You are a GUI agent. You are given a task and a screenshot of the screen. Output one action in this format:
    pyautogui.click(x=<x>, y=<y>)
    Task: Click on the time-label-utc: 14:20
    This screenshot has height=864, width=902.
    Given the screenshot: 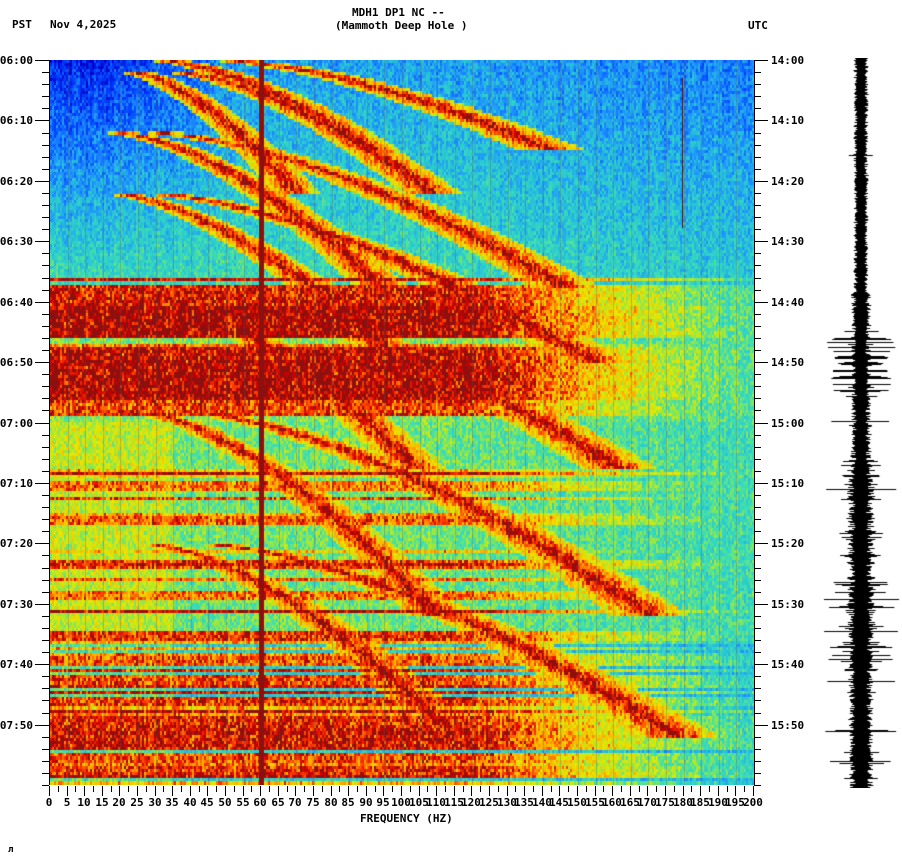 What is the action you would take?
    pyautogui.click(x=788, y=181)
    